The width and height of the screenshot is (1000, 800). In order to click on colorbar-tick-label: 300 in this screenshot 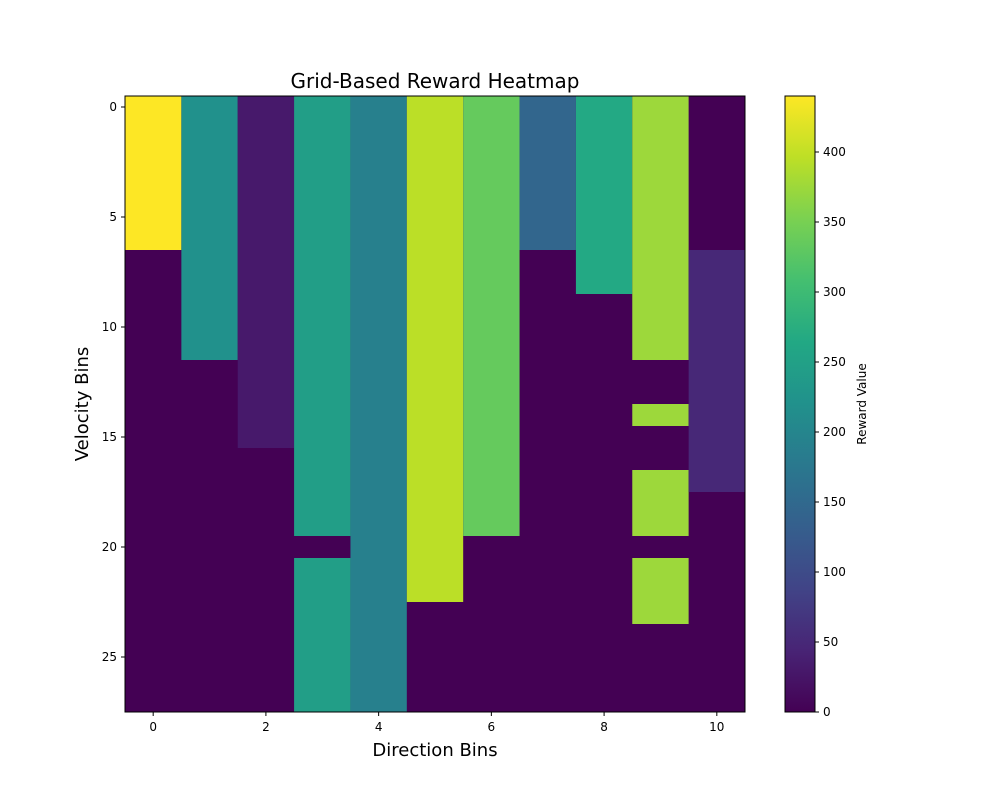, I will do `click(834, 292)`.